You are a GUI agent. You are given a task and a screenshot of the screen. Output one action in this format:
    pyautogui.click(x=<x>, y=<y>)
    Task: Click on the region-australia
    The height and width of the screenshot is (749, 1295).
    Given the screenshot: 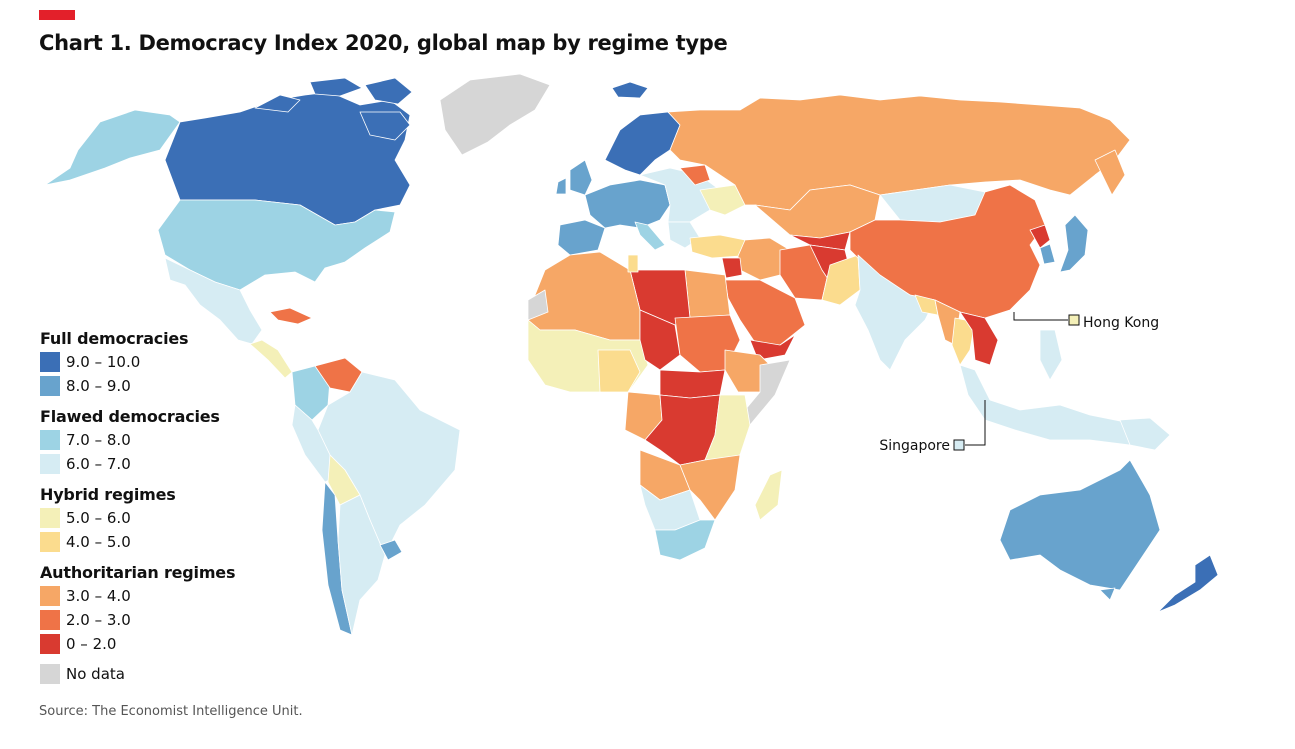 What is the action you would take?
    pyautogui.click(x=1080, y=525)
    